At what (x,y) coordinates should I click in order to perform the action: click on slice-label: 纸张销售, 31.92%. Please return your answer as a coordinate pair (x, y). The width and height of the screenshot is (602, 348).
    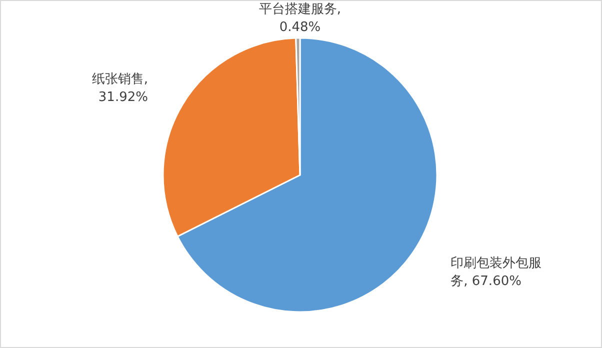
    Looking at the image, I should click on (119, 89).